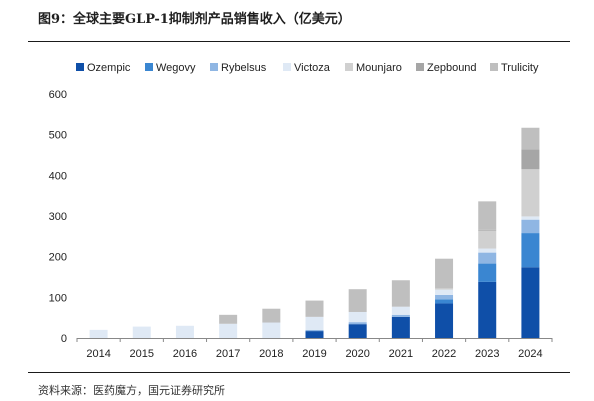  I want to click on legend-label: Trulicity, so click(520, 68).